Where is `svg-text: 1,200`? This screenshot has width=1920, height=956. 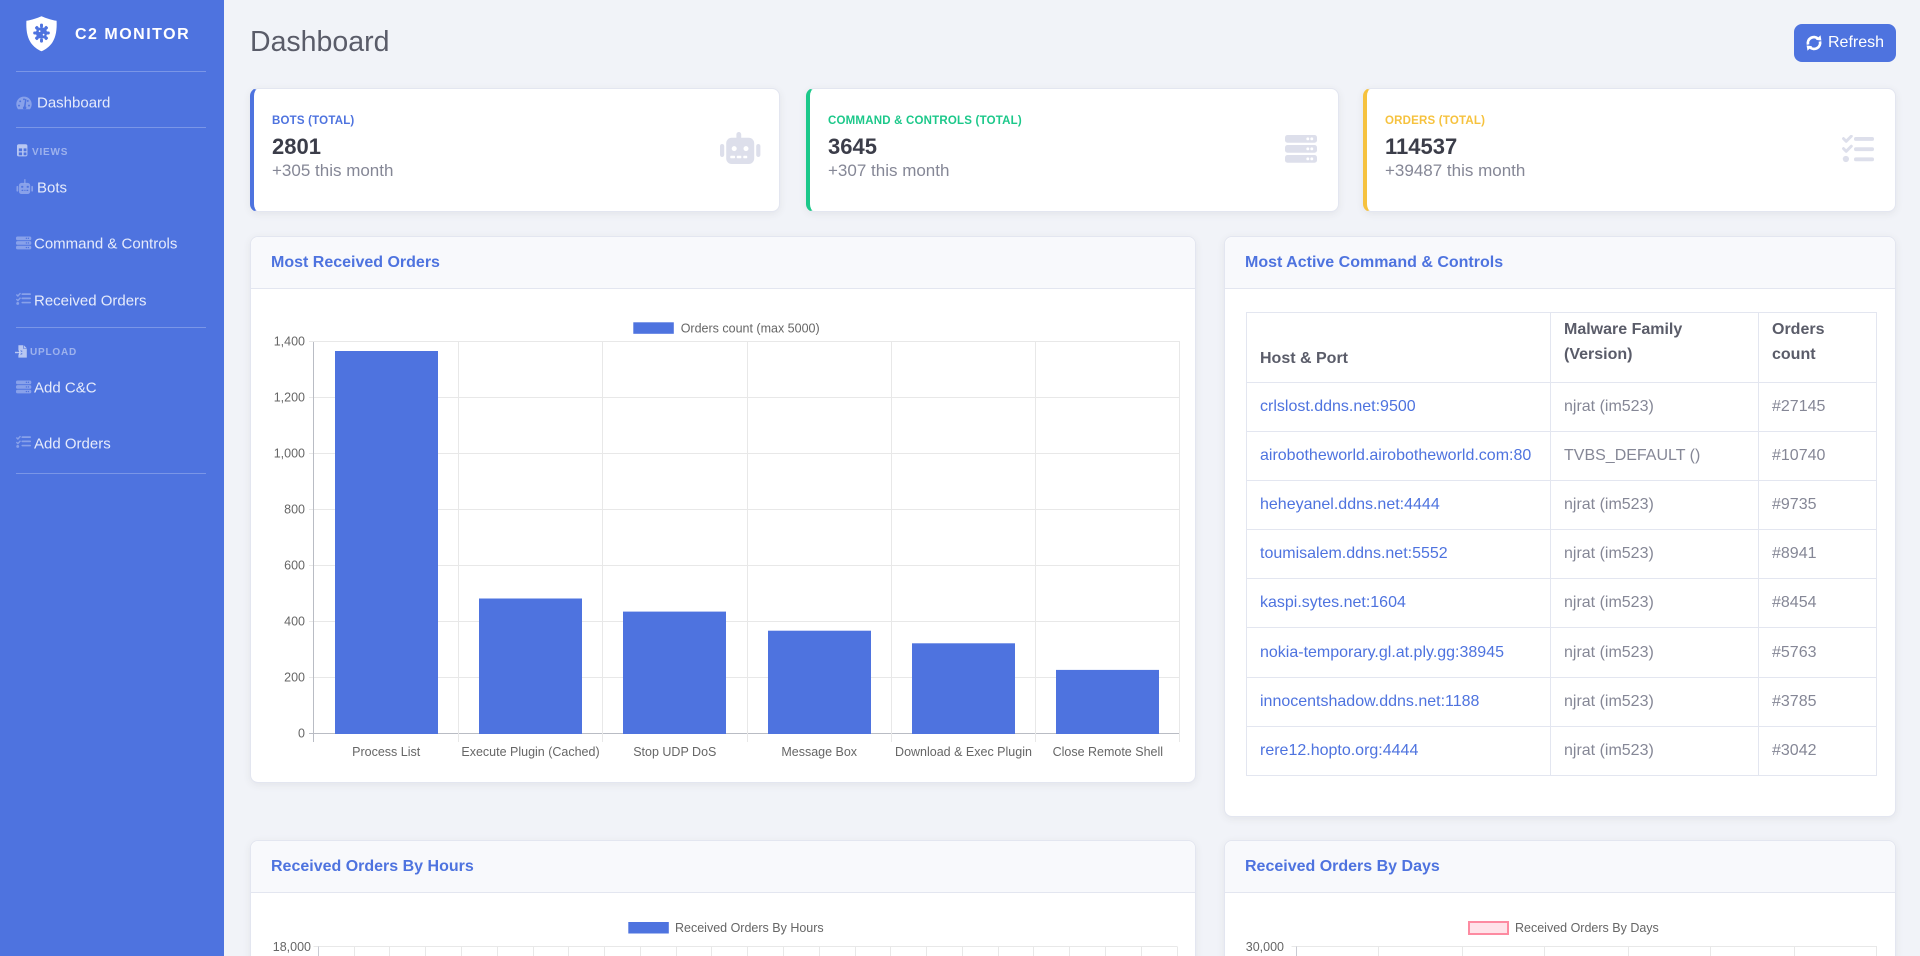
svg-text: 1,200 is located at coordinates (289, 398).